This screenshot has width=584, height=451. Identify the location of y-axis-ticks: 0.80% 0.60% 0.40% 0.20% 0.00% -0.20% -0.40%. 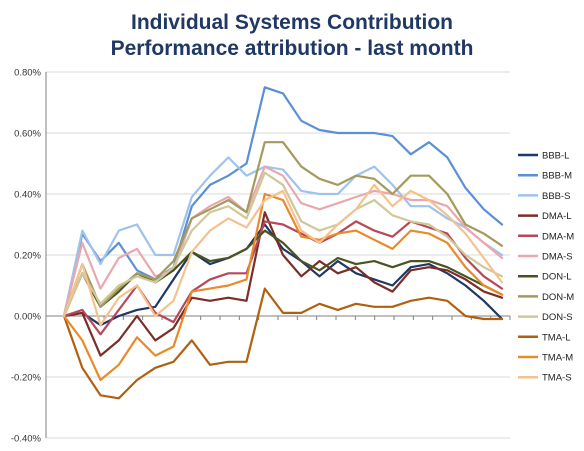
(26, 256).